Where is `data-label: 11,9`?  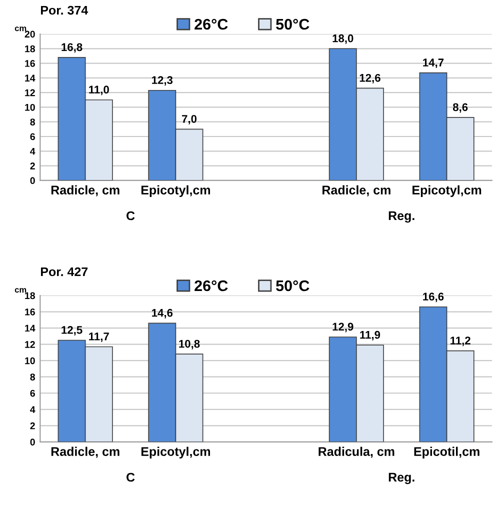 data-label: 11,9 is located at coordinates (370, 335).